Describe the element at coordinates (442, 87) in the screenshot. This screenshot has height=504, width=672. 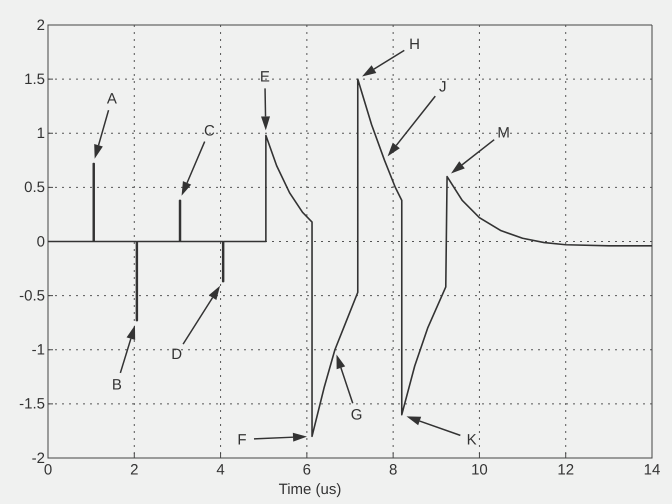
I see `annotation: J` at that location.